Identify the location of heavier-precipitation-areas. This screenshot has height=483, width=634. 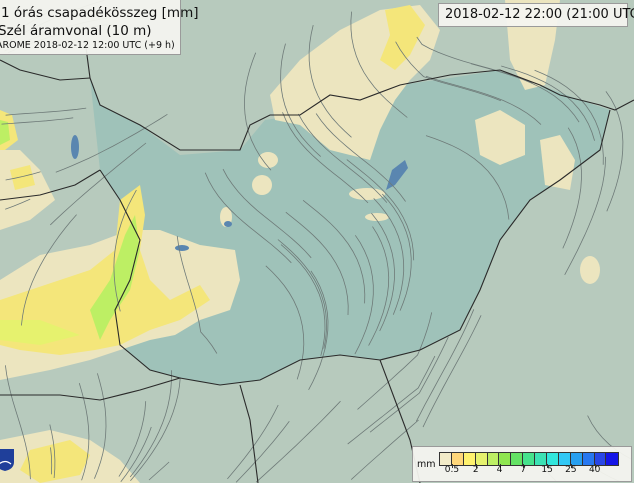
(70, 232).